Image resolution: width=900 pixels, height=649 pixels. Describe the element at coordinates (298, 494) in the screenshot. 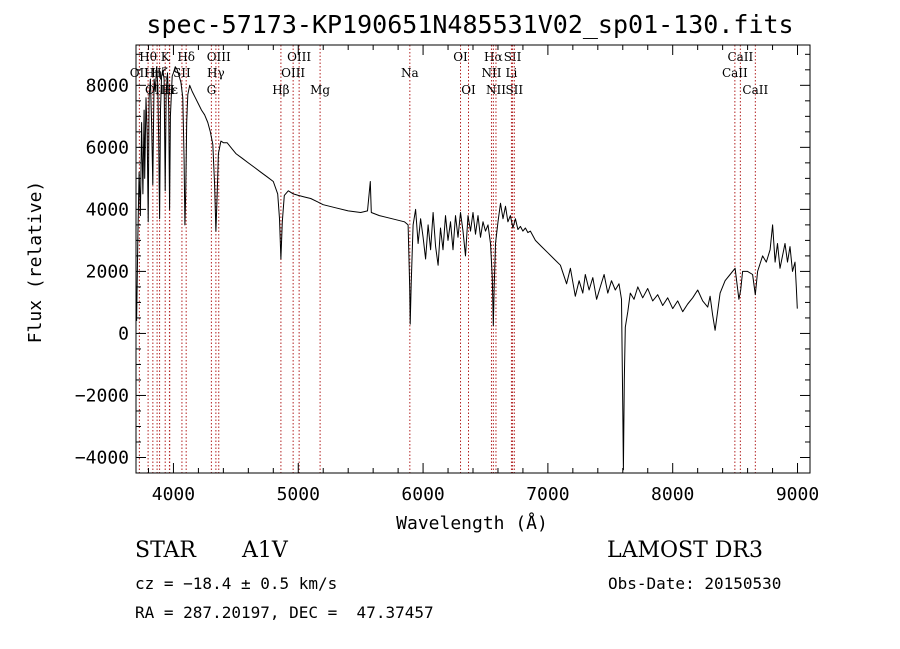

I see `x-tick-label: 5000` at that location.